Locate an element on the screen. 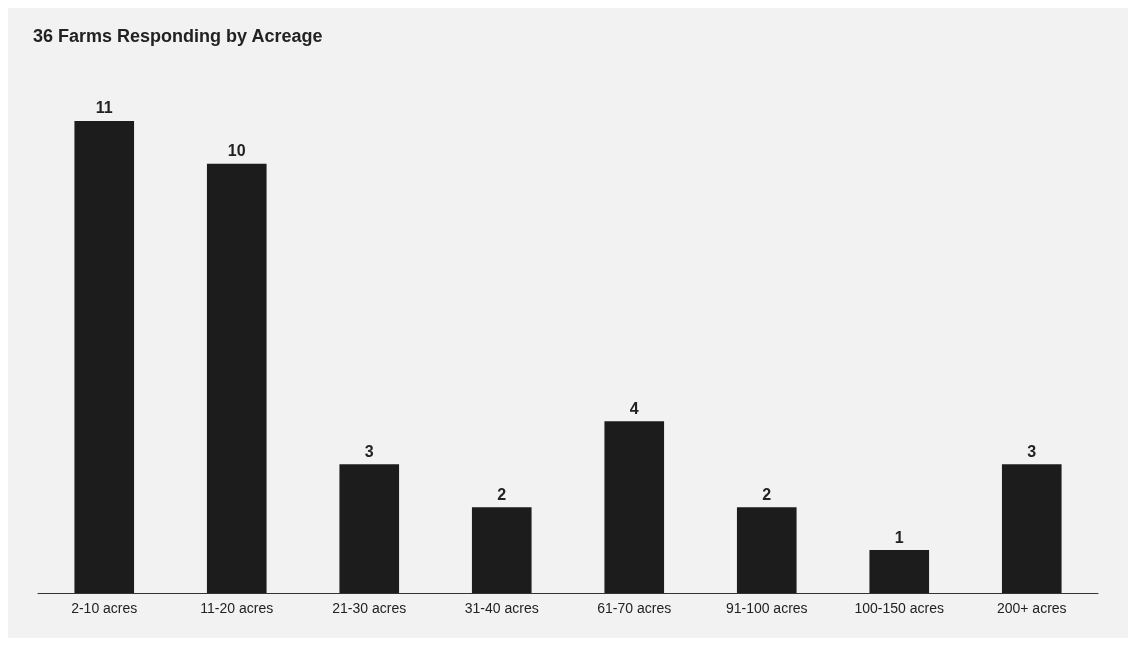 This screenshot has height=655, width=1142. x-tick-label: 2-10 acres is located at coordinates (104, 608).